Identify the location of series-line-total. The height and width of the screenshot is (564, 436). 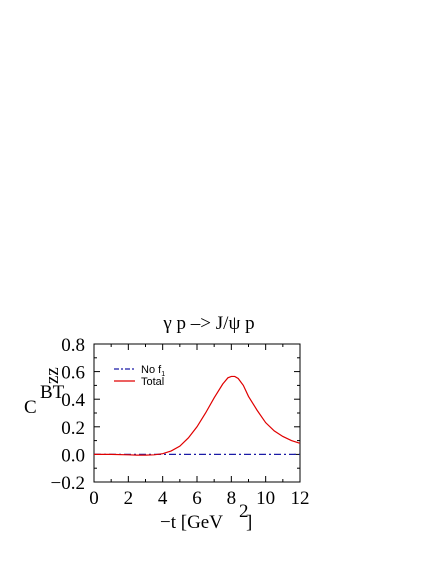
(197, 415).